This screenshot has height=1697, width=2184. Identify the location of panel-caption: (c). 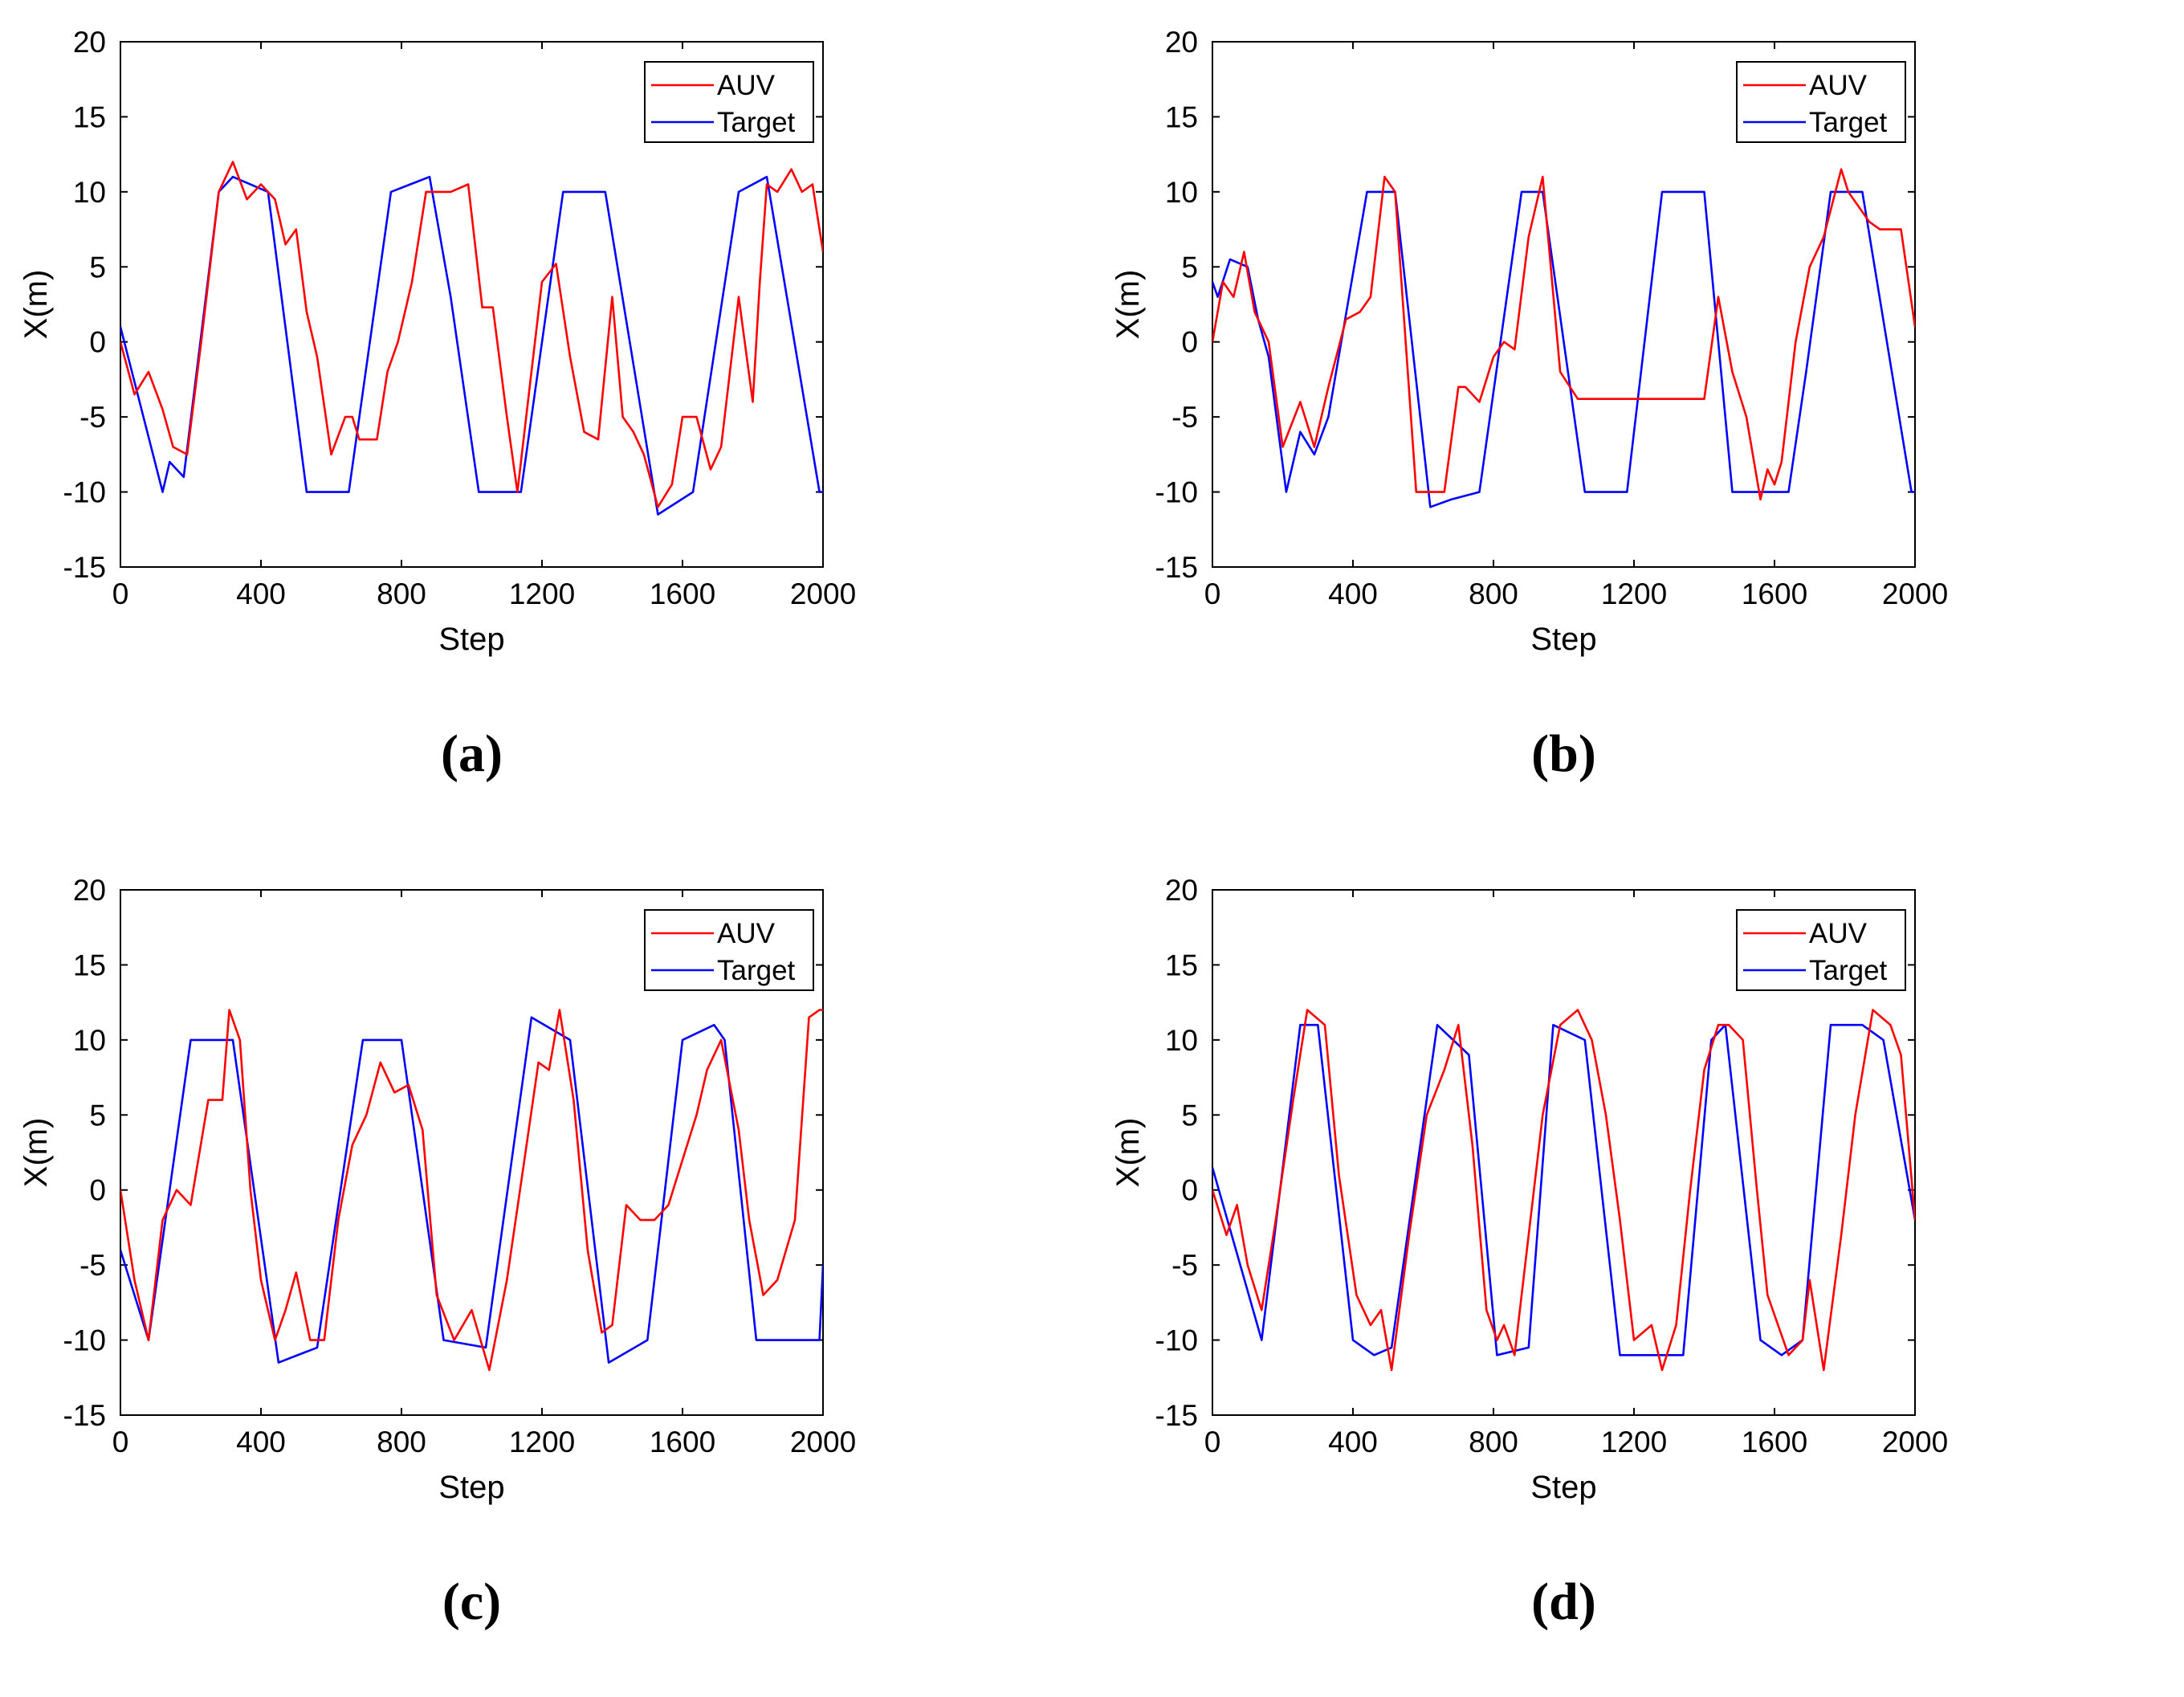
(472, 1602).